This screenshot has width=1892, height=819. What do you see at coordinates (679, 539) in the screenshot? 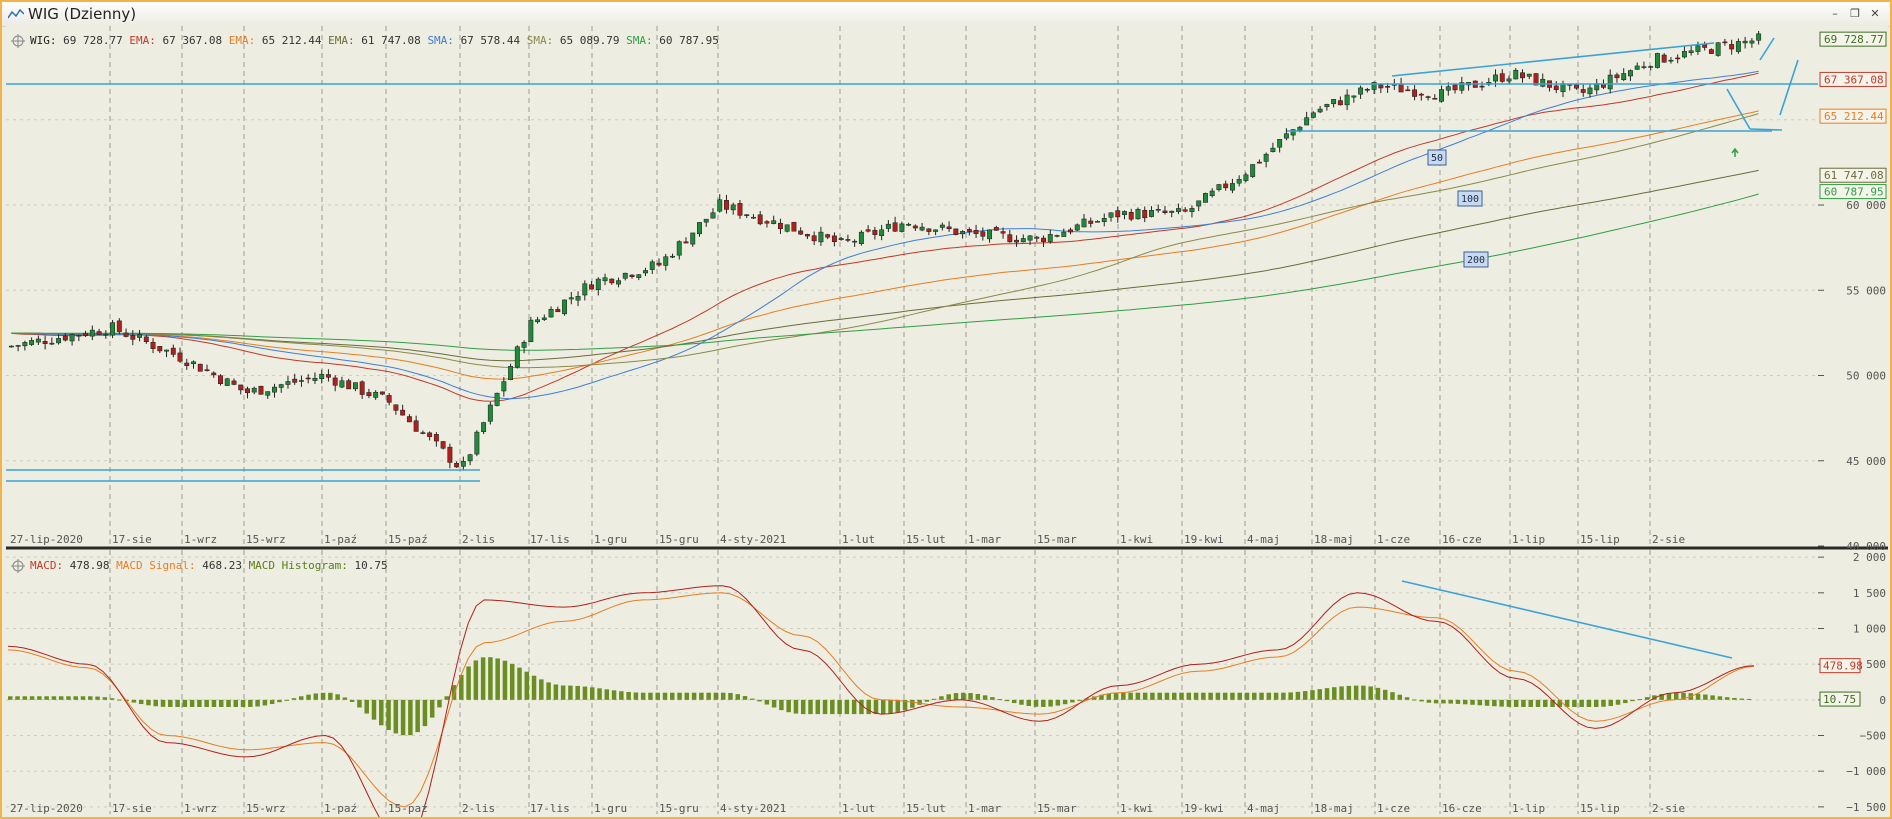
I see `date-label: 15-gru` at bounding box center [679, 539].